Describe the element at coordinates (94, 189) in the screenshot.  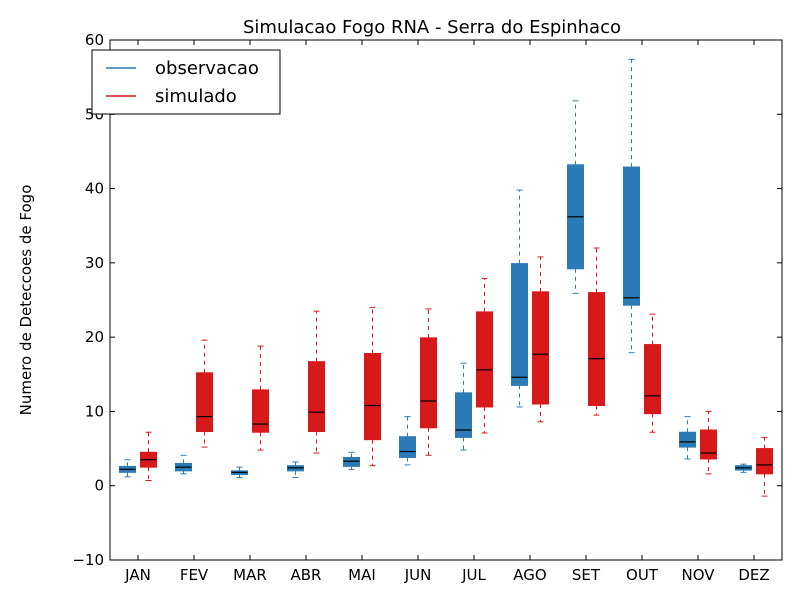
I see `y-tick-label: 40` at that location.